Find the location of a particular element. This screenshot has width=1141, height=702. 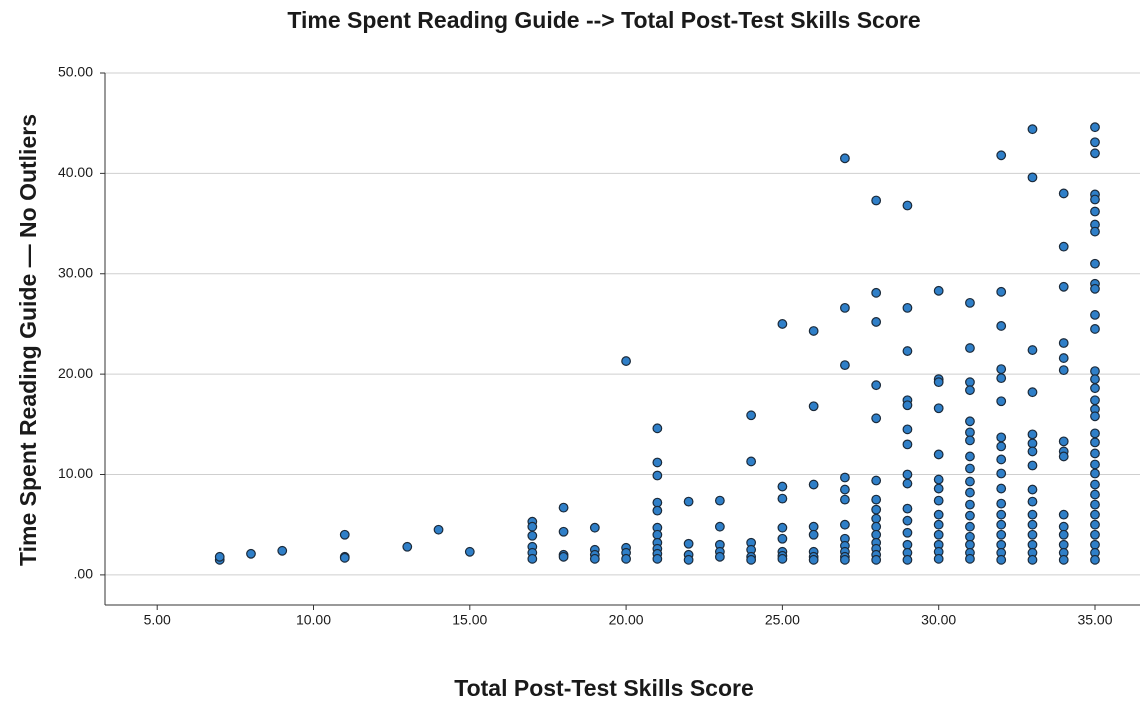

y-tick-label: 50.00 is located at coordinates (75, 72).